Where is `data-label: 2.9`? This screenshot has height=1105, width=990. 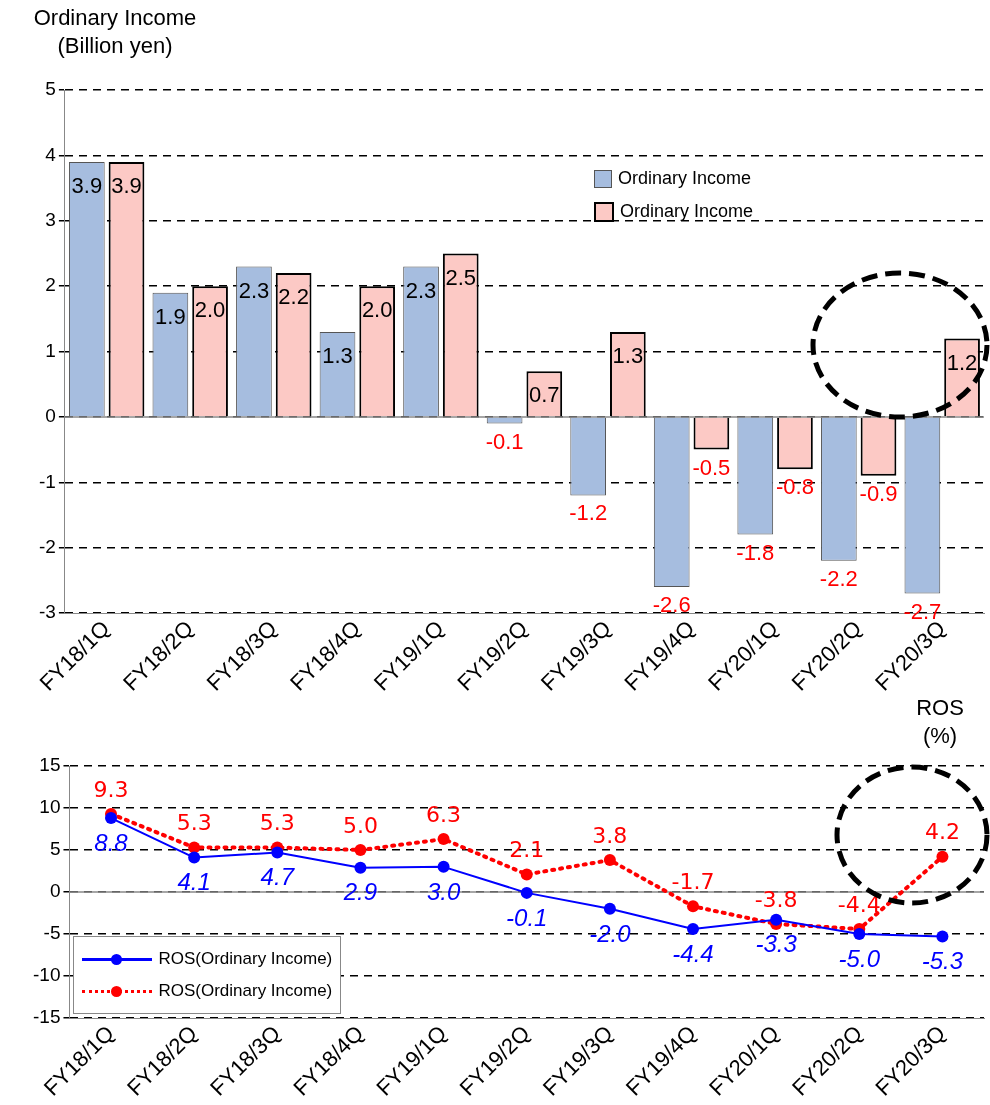
data-label: 2.9 is located at coordinates (360, 892).